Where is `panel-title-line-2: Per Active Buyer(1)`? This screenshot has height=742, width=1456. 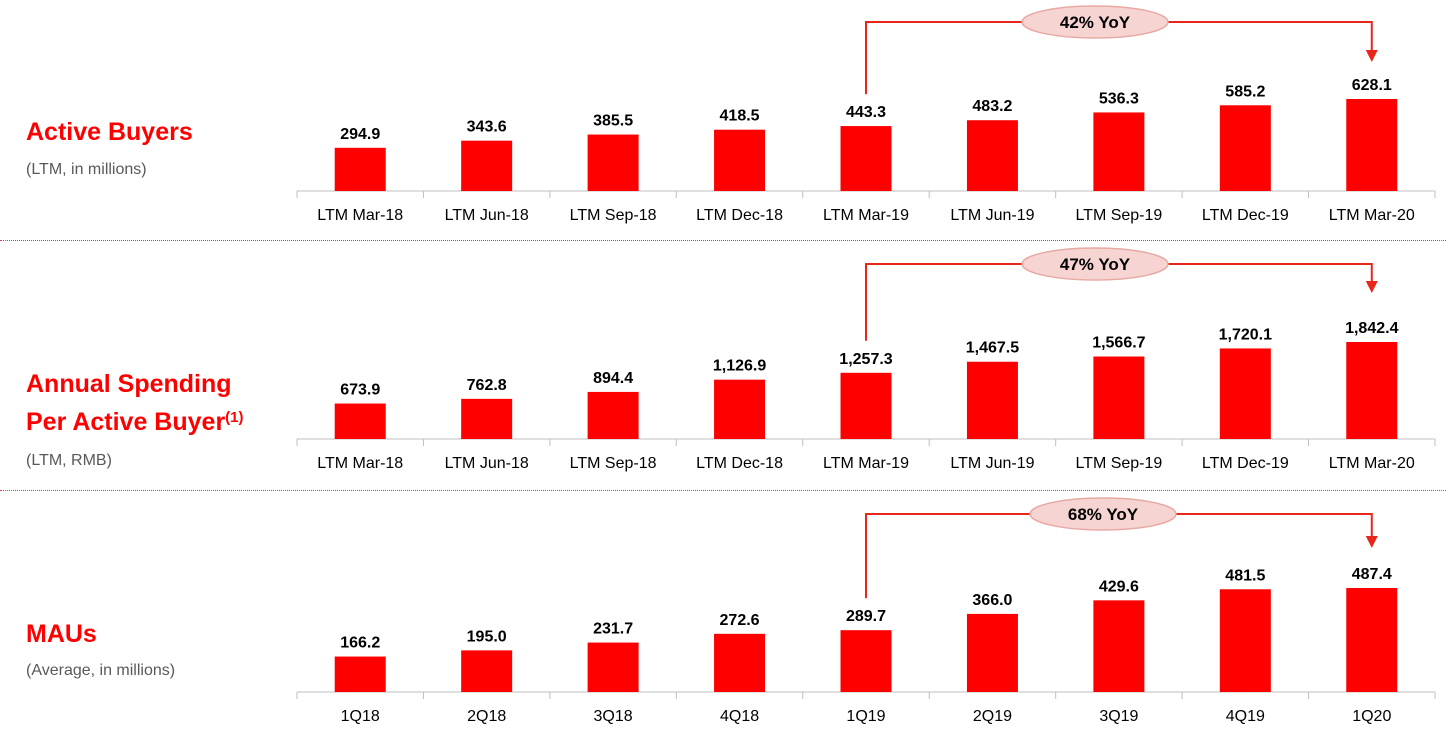 panel-title-line-2: Per Active Buyer(1) is located at coordinates (135, 422).